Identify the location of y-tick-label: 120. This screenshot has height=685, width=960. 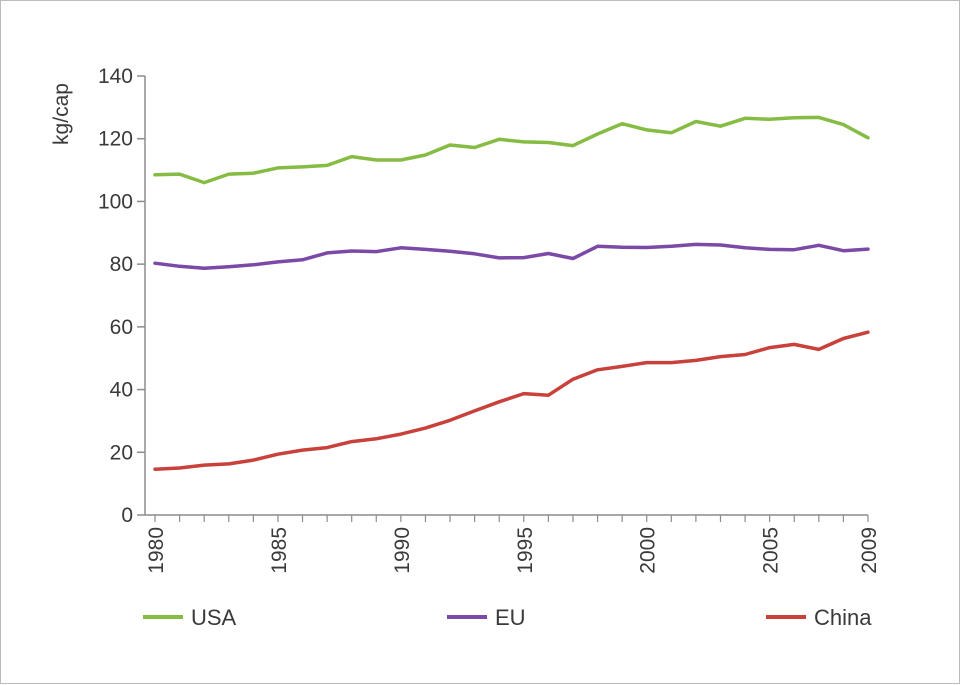
(115, 139).